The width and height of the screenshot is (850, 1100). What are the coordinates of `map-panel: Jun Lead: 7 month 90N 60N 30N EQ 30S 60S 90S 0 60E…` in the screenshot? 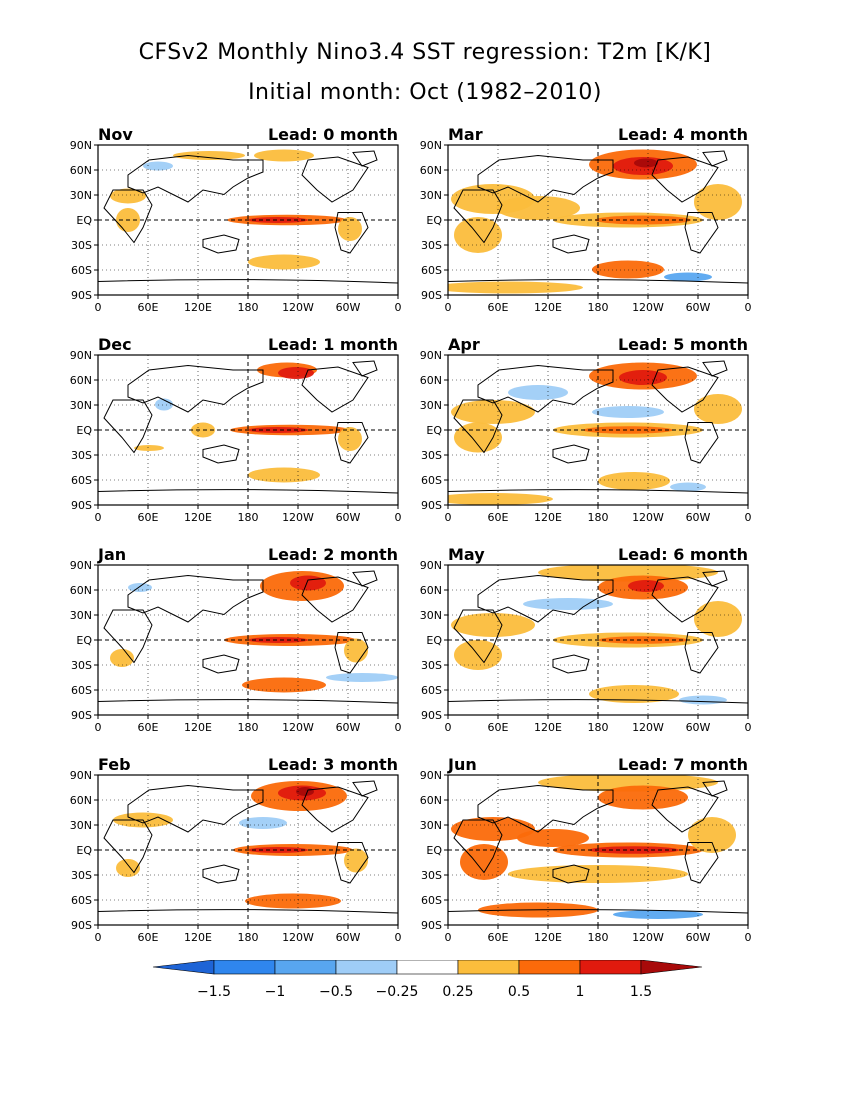 It's located at (580, 855).